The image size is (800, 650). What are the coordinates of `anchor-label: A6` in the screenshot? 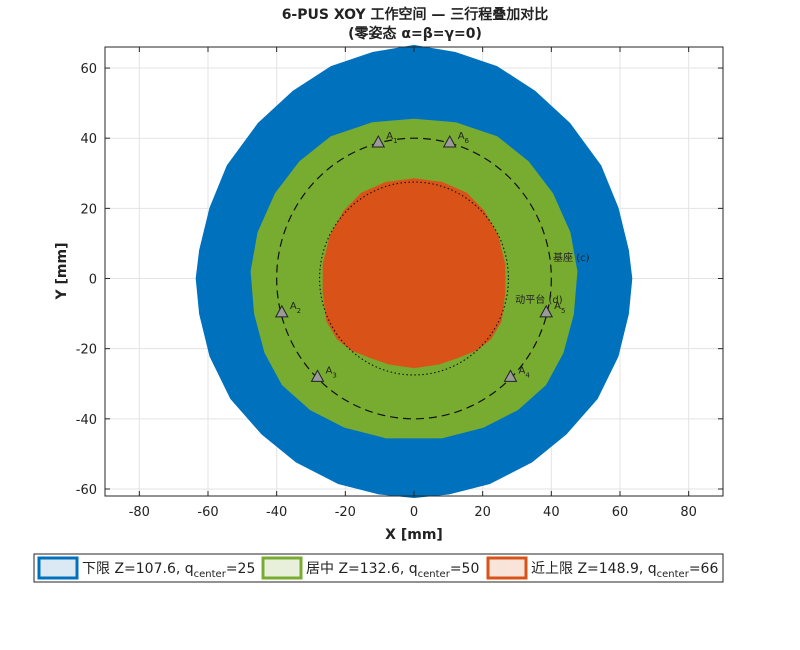 It's located at (464, 138).